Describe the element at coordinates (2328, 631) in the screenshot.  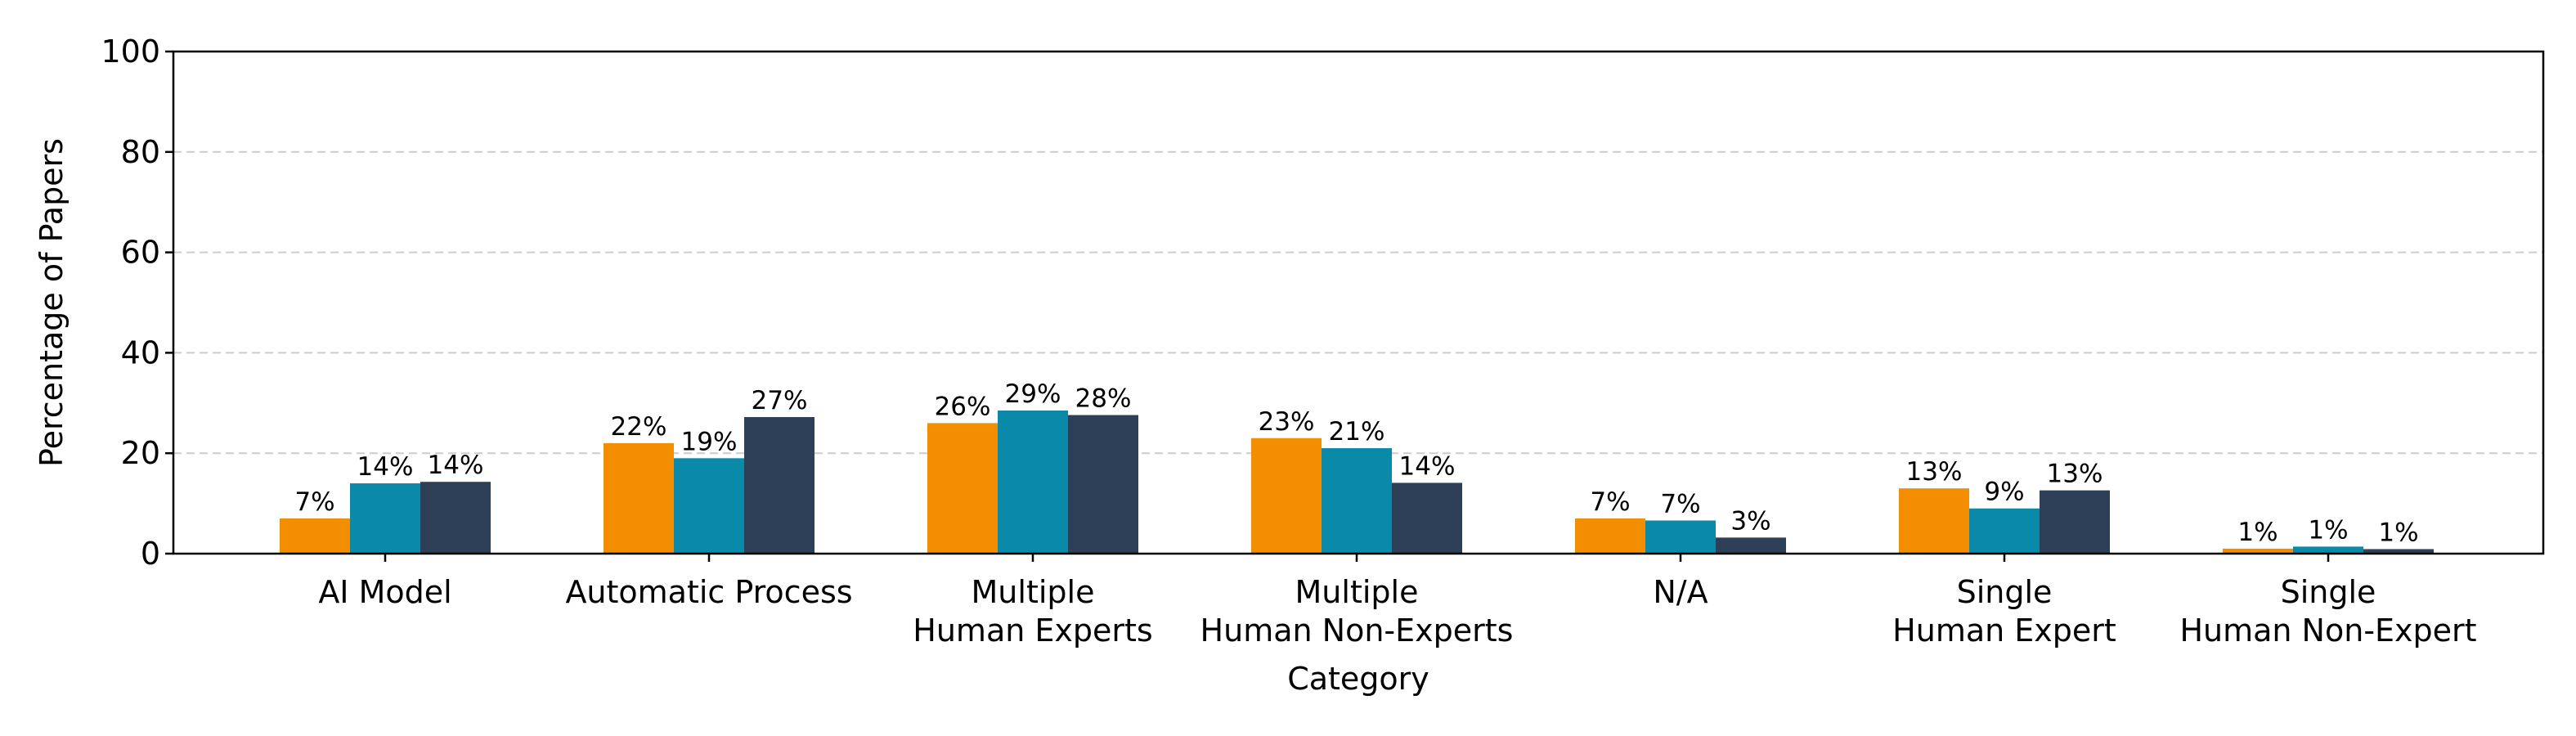
I see `x-tick-label-single-human-non-expert: Human Non-Expert` at that location.